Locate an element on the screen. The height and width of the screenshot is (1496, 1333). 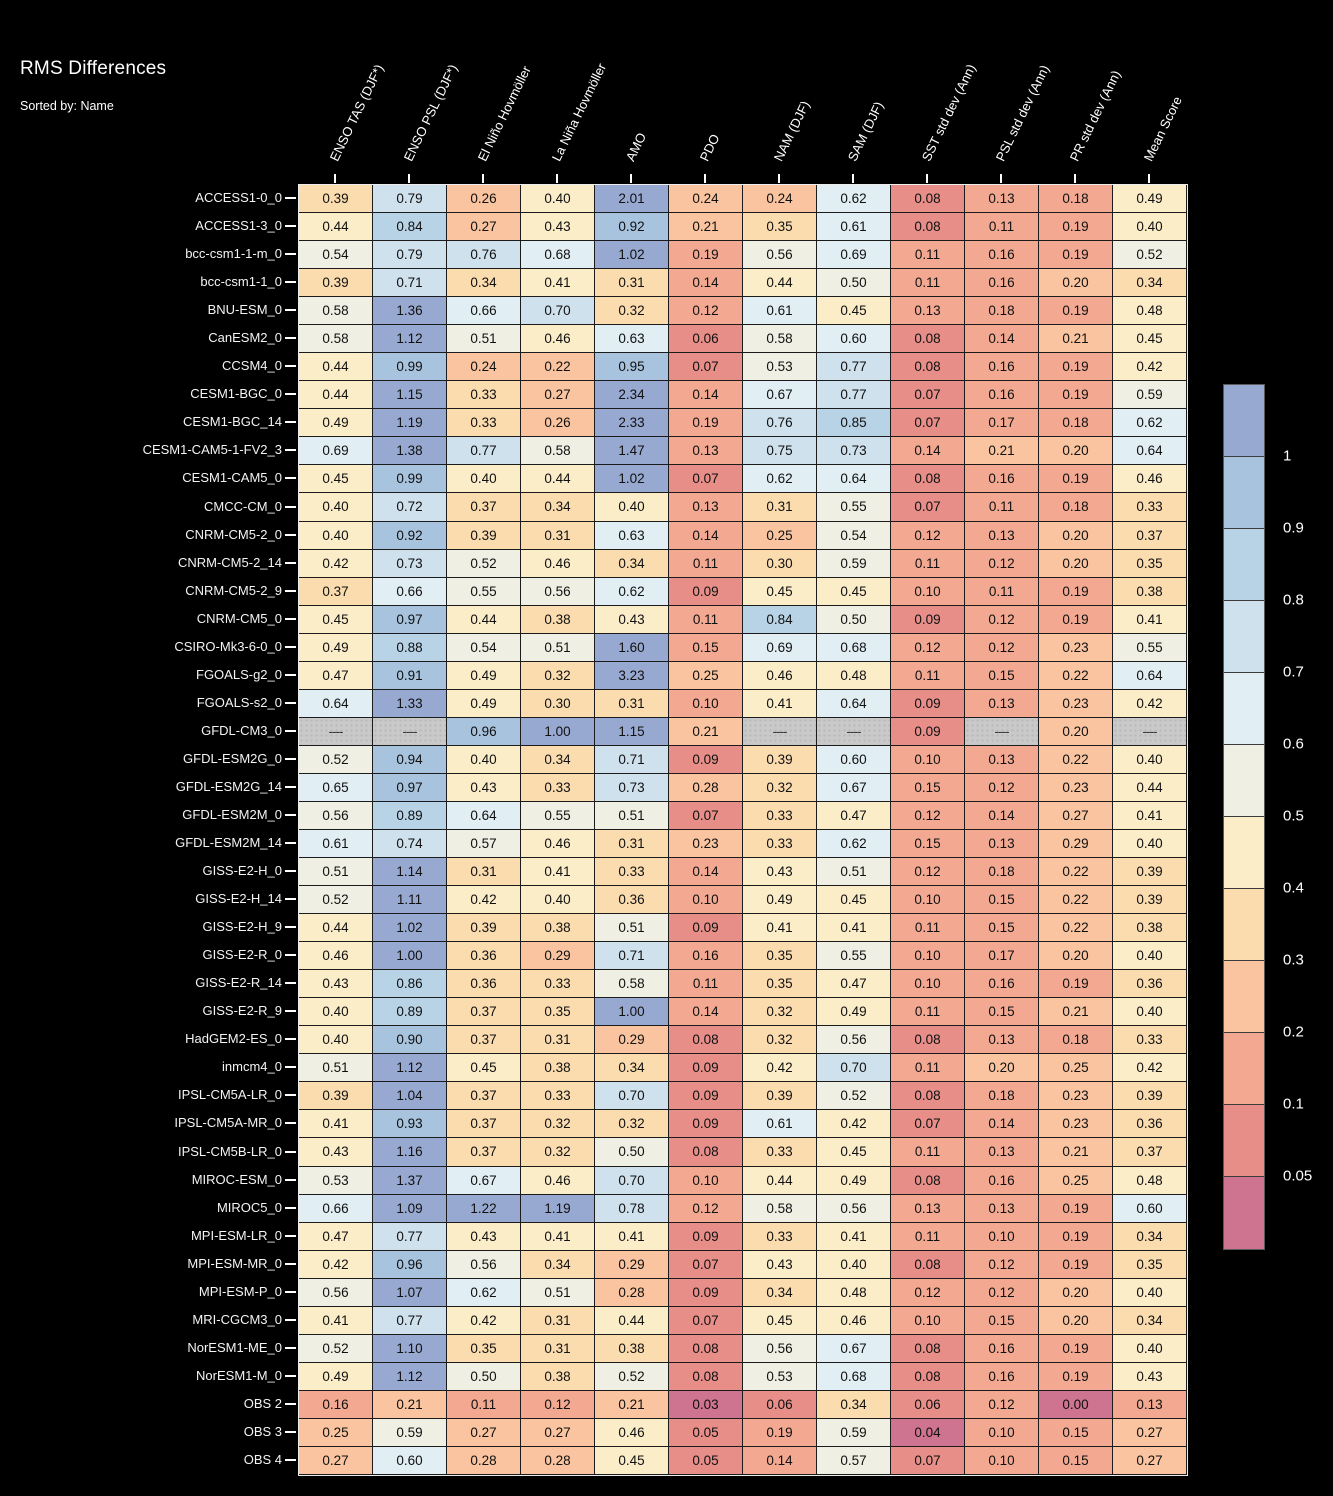
heatmap-cell: 0.67 is located at coordinates (780, 395).